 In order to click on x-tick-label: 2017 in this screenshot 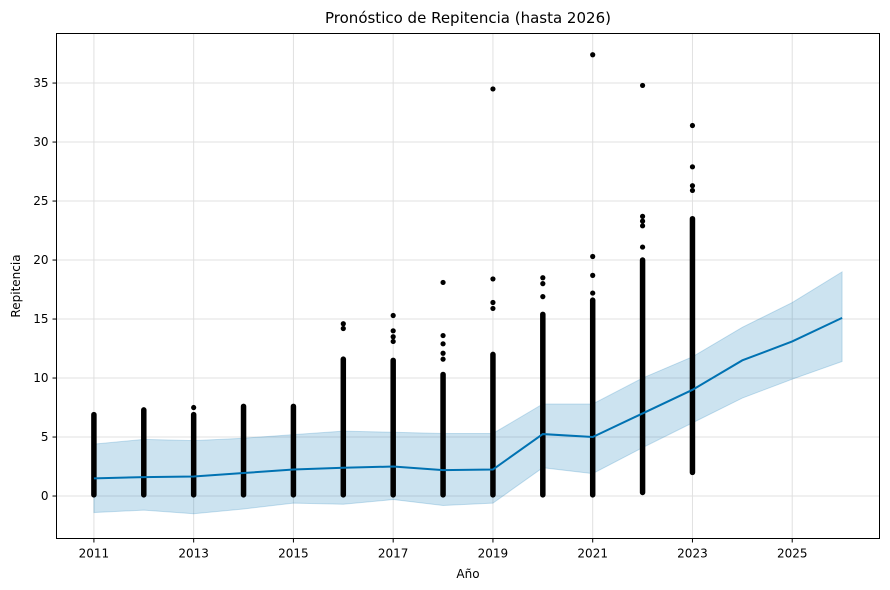, I will do `click(393, 554)`.